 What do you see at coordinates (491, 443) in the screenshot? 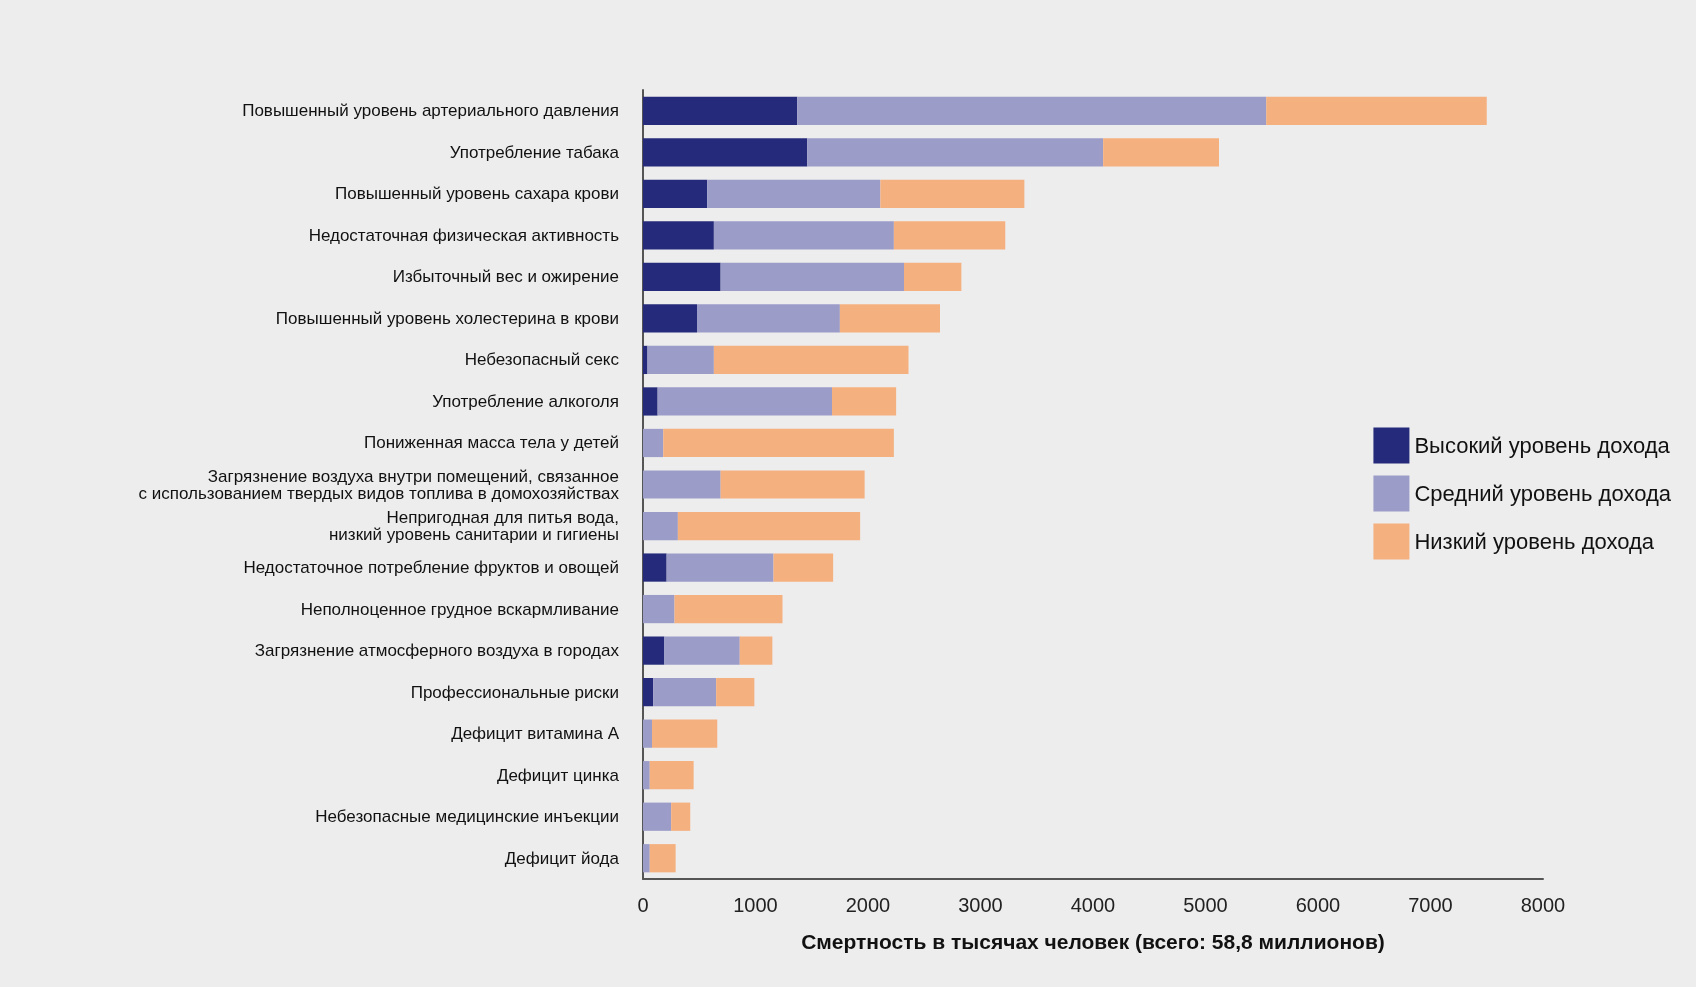
I see `y-tick-label: Пониженная масса тела у детей` at bounding box center [491, 443].